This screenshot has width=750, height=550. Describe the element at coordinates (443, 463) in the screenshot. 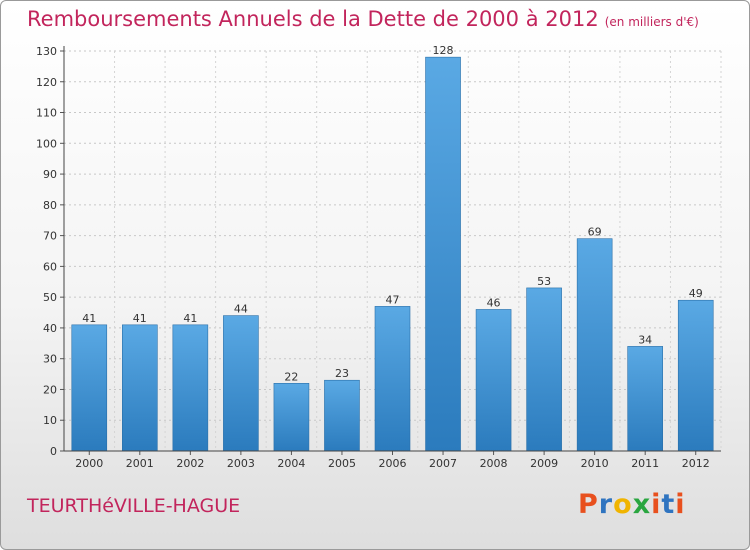

I see `x-tick-label: 2007` at that location.